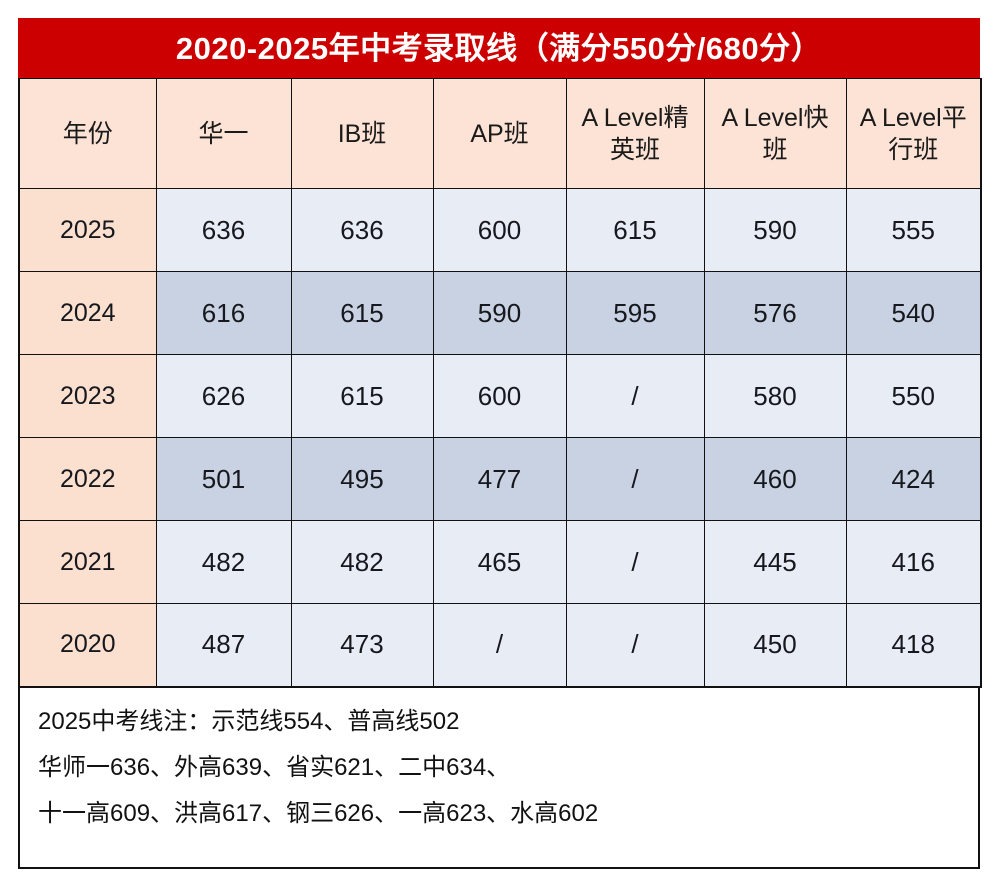  Describe the element at coordinates (635, 133) in the screenshot. I see `column-header-4: A Level精英班` at that location.